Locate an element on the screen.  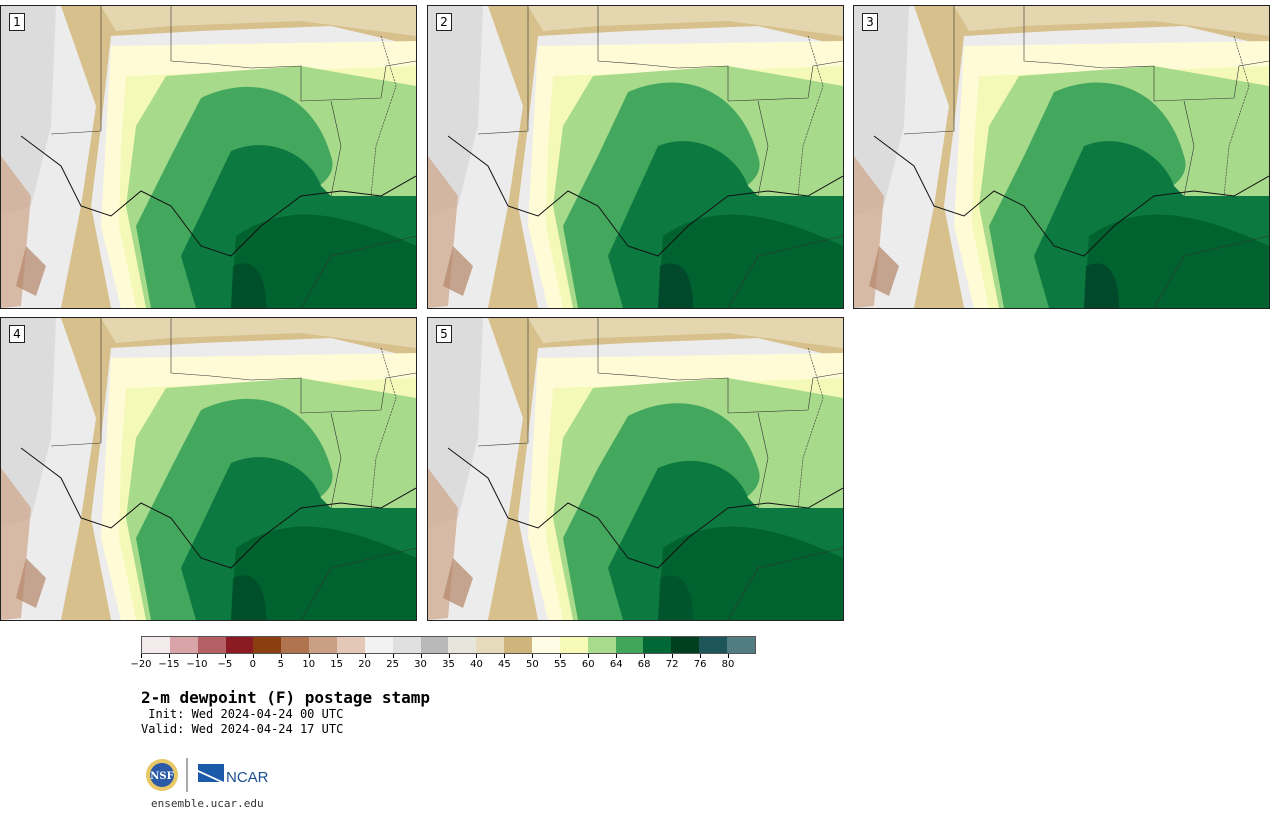
nsf-ncar-logo: NSF NCAR is located at coordinates (209, 775).